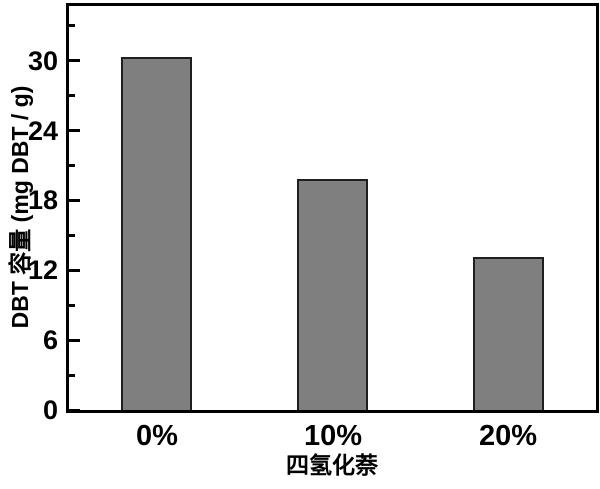 This screenshot has width=600, height=489. Describe the element at coordinates (332, 294) in the screenshot. I see `bar-10%` at that location.